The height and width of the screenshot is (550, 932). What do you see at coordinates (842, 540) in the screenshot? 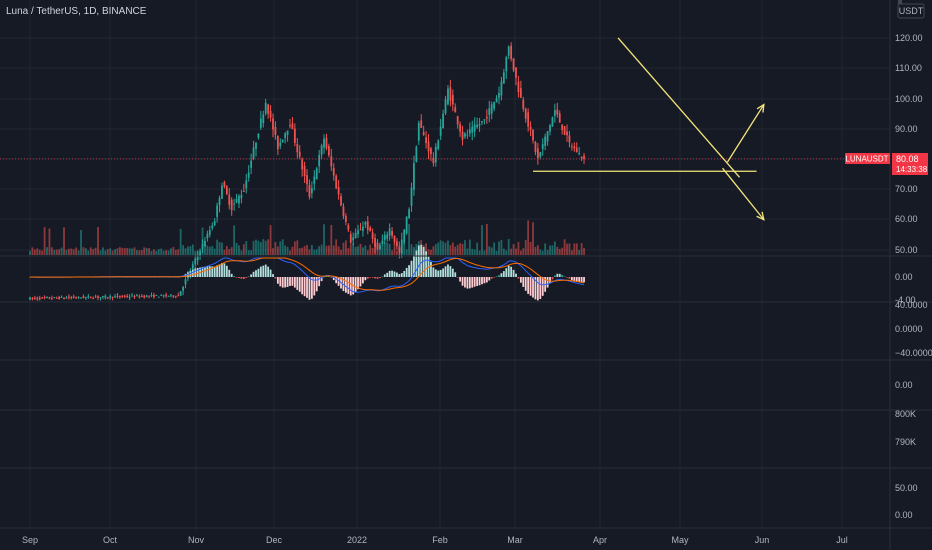
I see `time-axis-label: Jul` at bounding box center [842, 540].